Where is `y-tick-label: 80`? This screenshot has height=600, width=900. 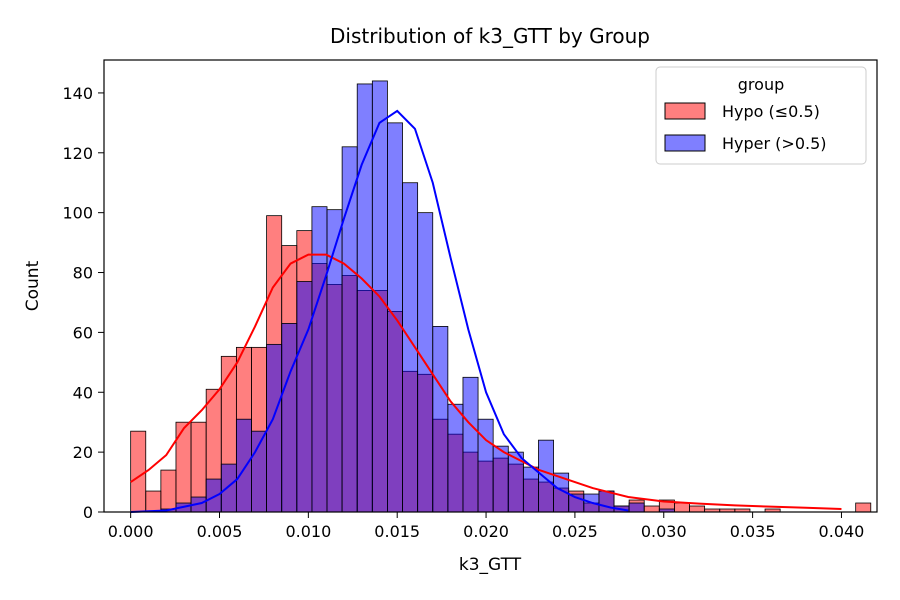
y-tick-label: 80 is located at coordinates (83, 273).